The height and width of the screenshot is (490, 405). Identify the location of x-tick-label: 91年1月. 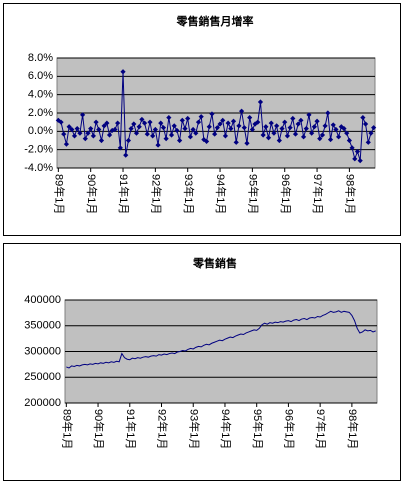
(131, 429).